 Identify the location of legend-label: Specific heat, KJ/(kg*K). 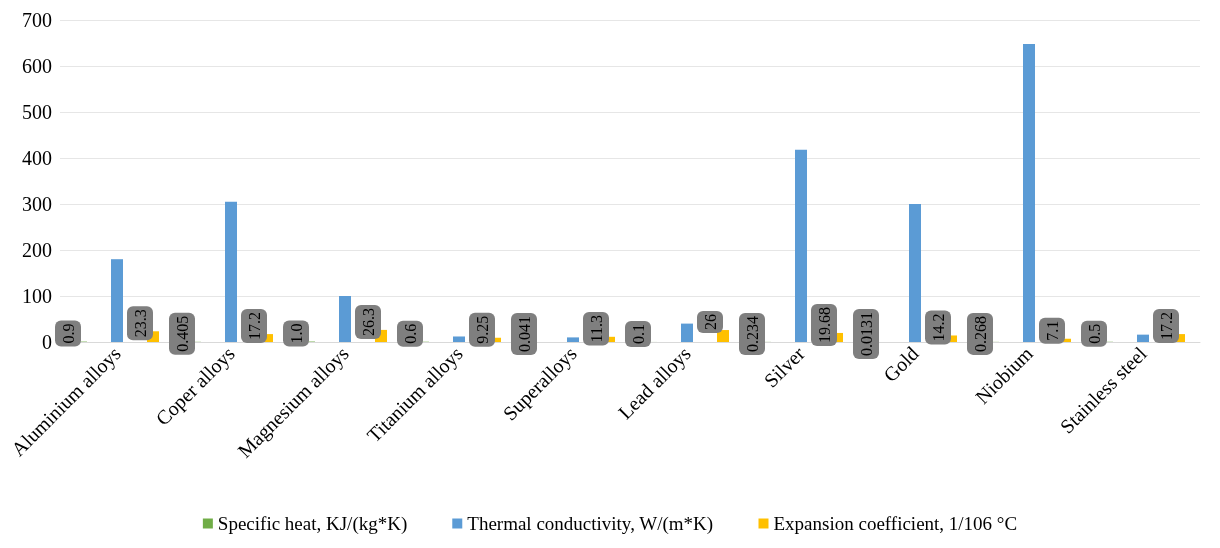
(312, 524).